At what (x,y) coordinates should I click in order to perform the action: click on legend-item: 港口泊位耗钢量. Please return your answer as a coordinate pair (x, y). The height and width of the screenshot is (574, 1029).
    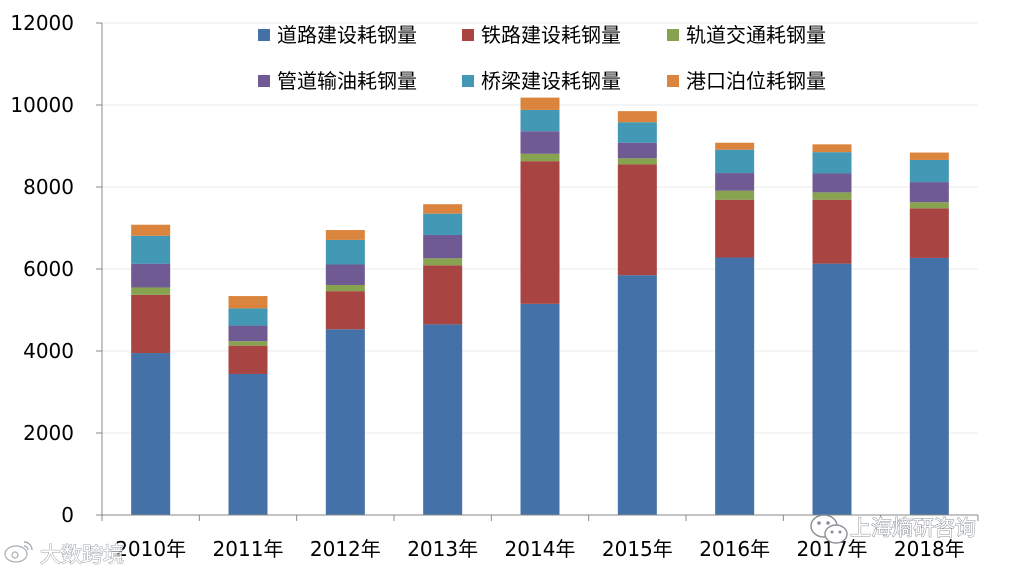
    Looking at the image, I should click on (746, 81).